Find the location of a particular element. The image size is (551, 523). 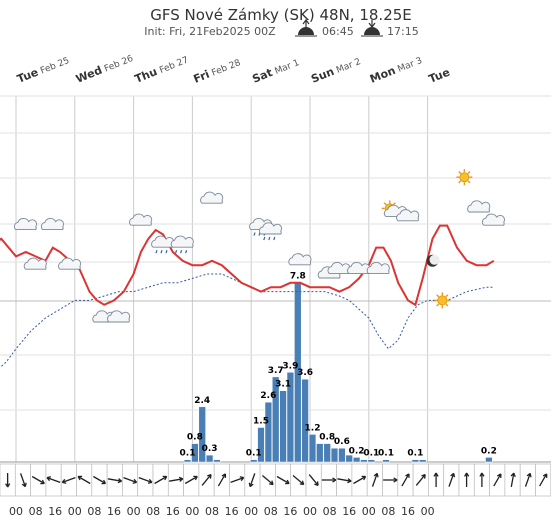

precip-value-label: 0.8 is located at coordinates (195, 438).